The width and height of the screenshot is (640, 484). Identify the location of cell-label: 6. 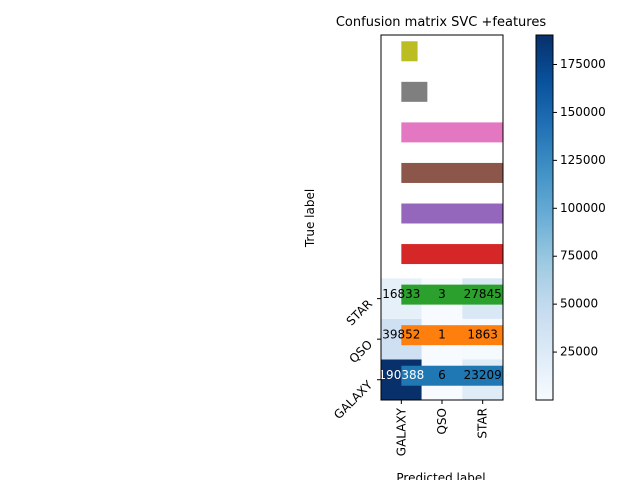
(442, 375).